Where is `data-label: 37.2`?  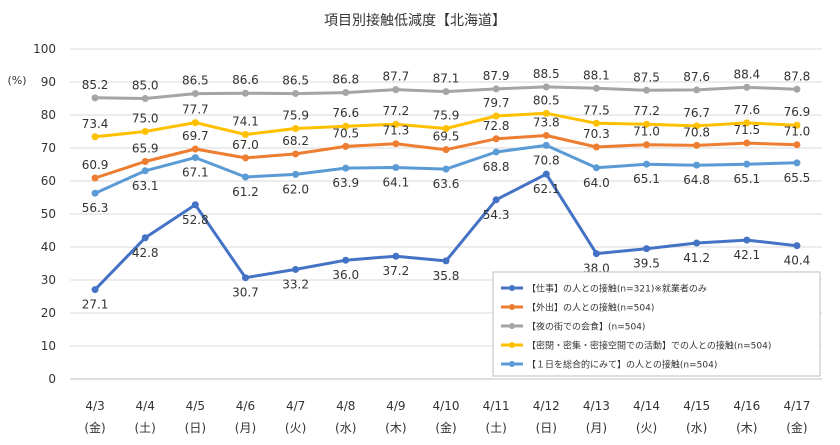
data-label: 37.2 is located at coordinates (396, 271).